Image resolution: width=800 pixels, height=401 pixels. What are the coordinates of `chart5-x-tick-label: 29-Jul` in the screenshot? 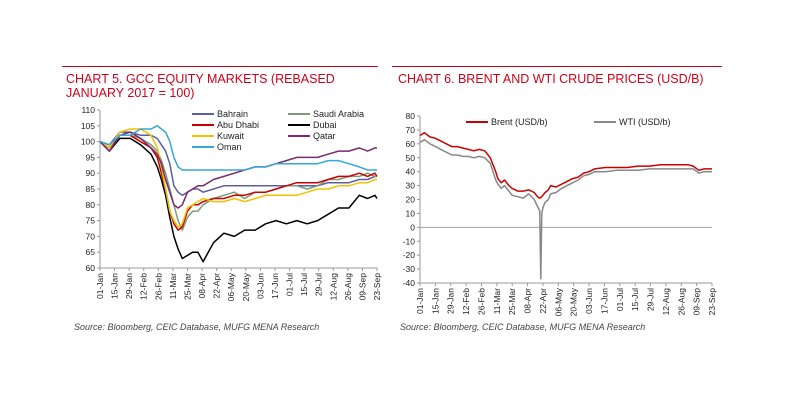 It's located at (319, 284).